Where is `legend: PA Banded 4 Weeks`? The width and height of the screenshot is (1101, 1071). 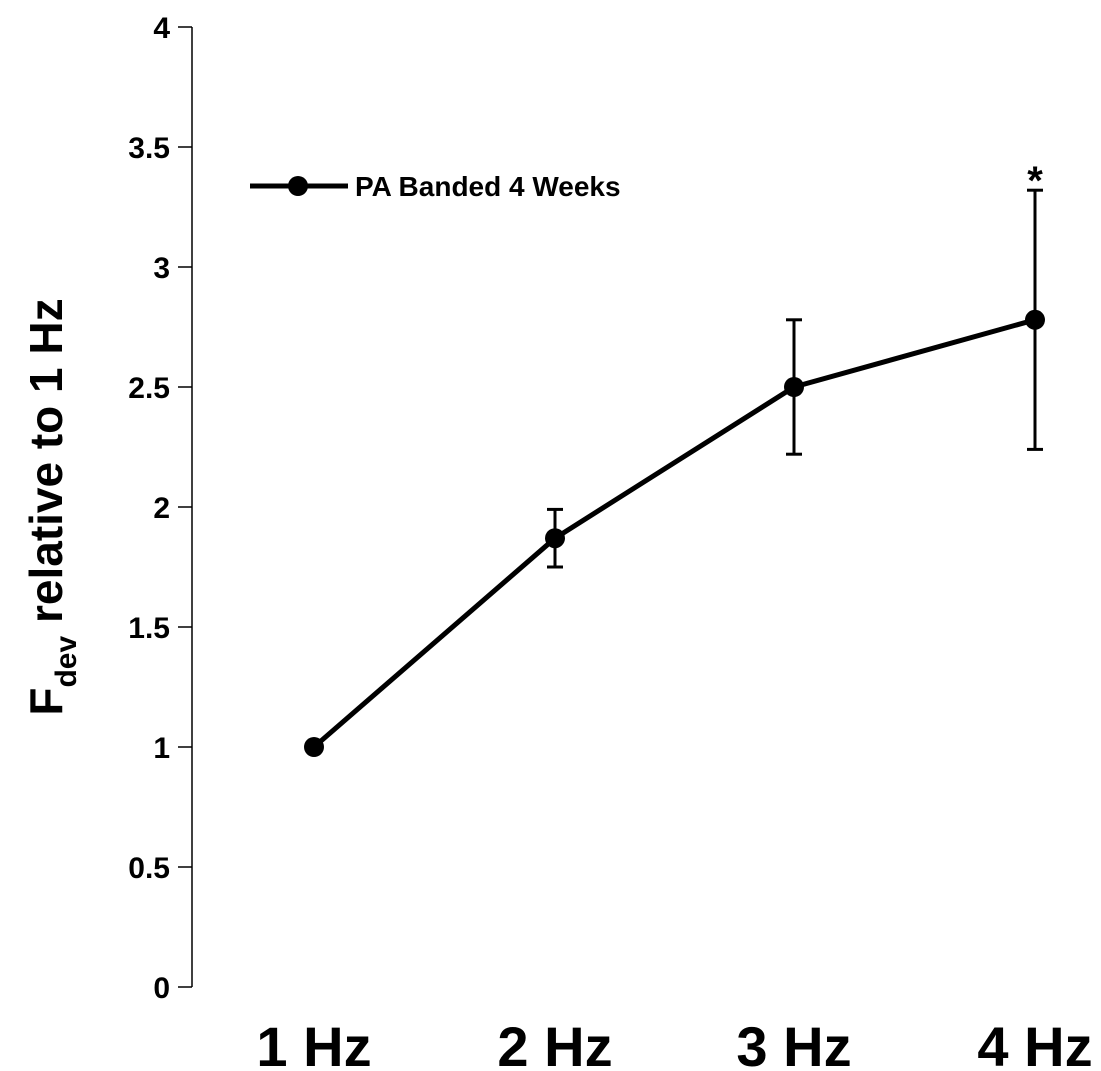 legend: PA Banded 4 Weeks is located at coordinates (435, 186).